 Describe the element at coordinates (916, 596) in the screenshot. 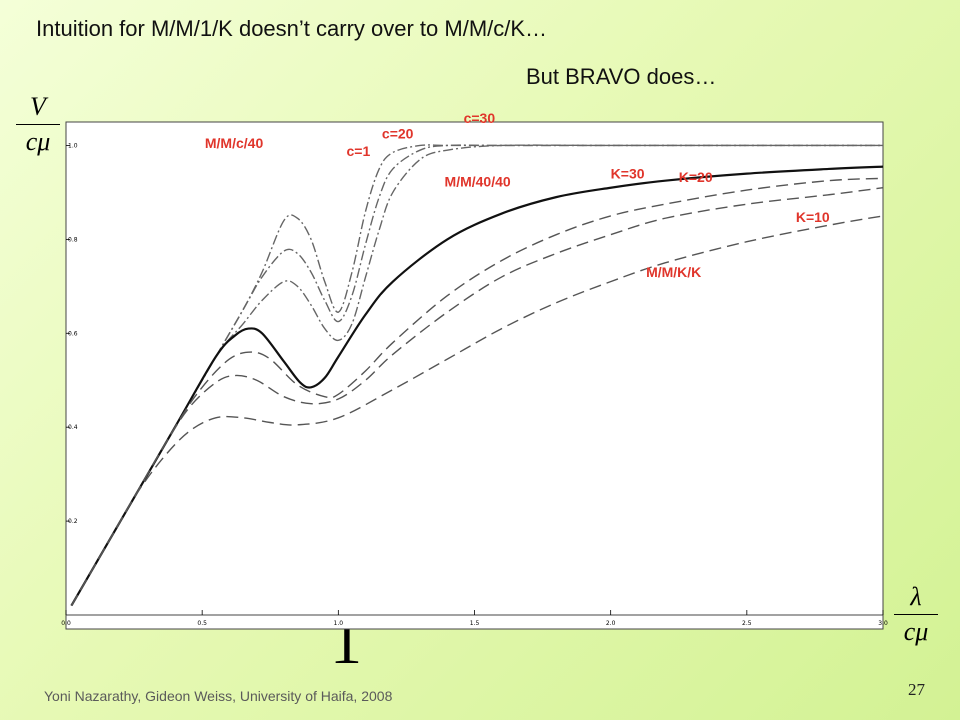

I see `x-axis-symbol-numerator: λ` at that location.